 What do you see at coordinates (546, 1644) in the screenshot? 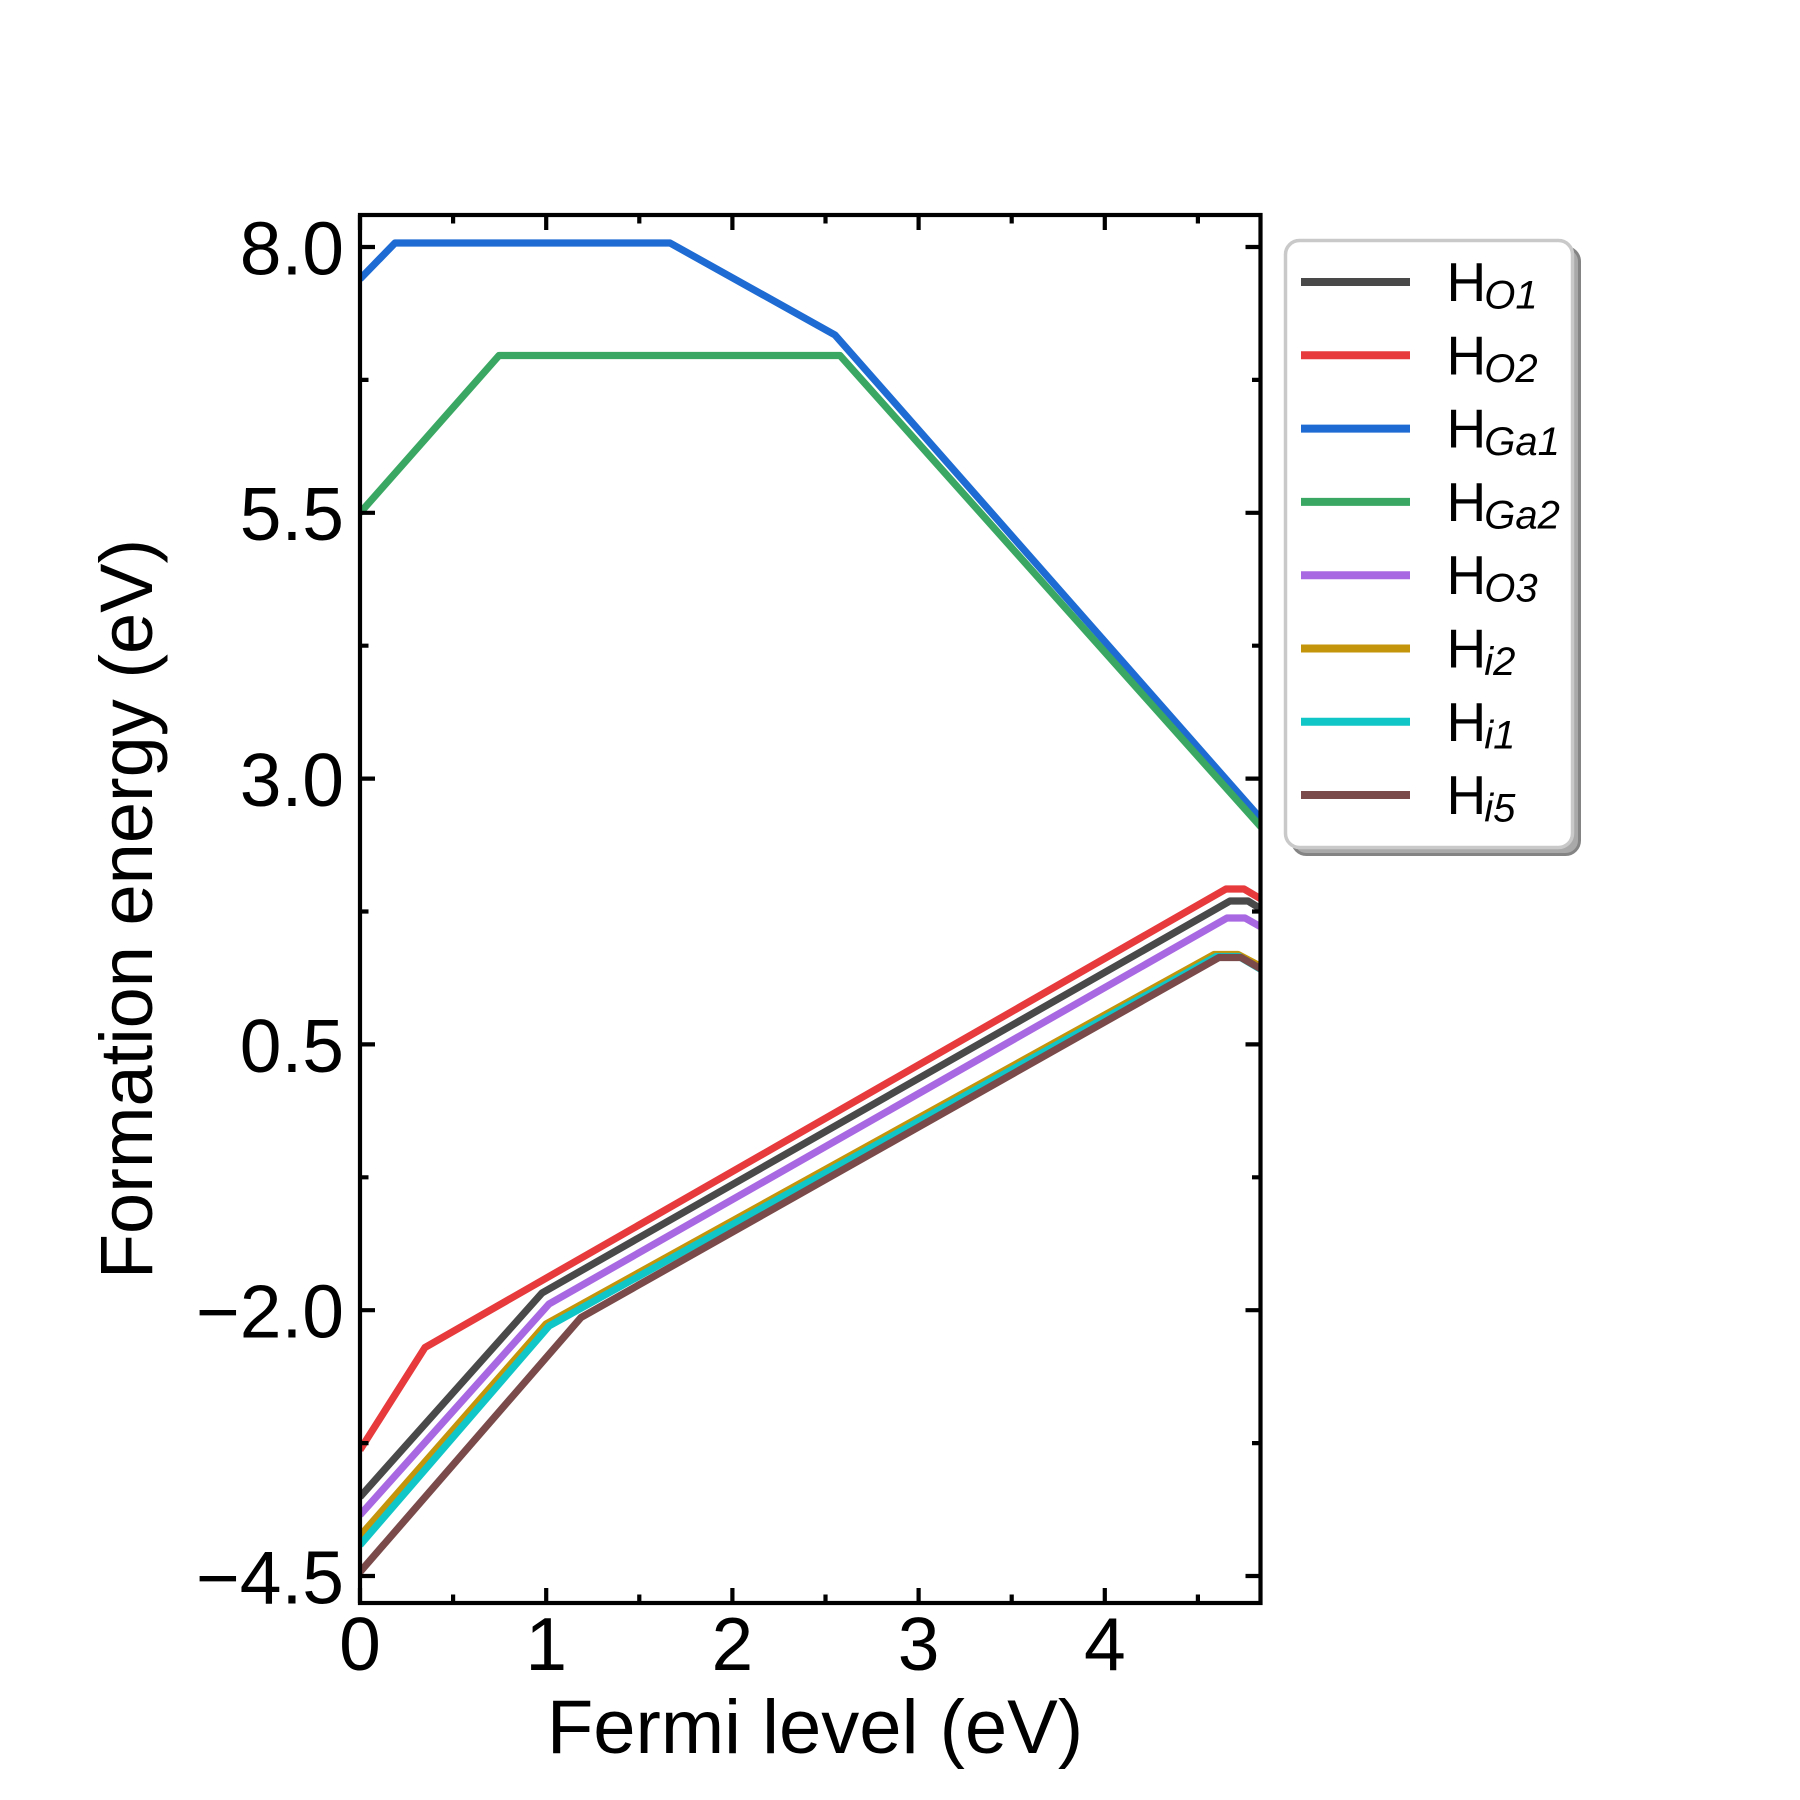
I see `svg-text: 1` at bounding box center [546, 1644].